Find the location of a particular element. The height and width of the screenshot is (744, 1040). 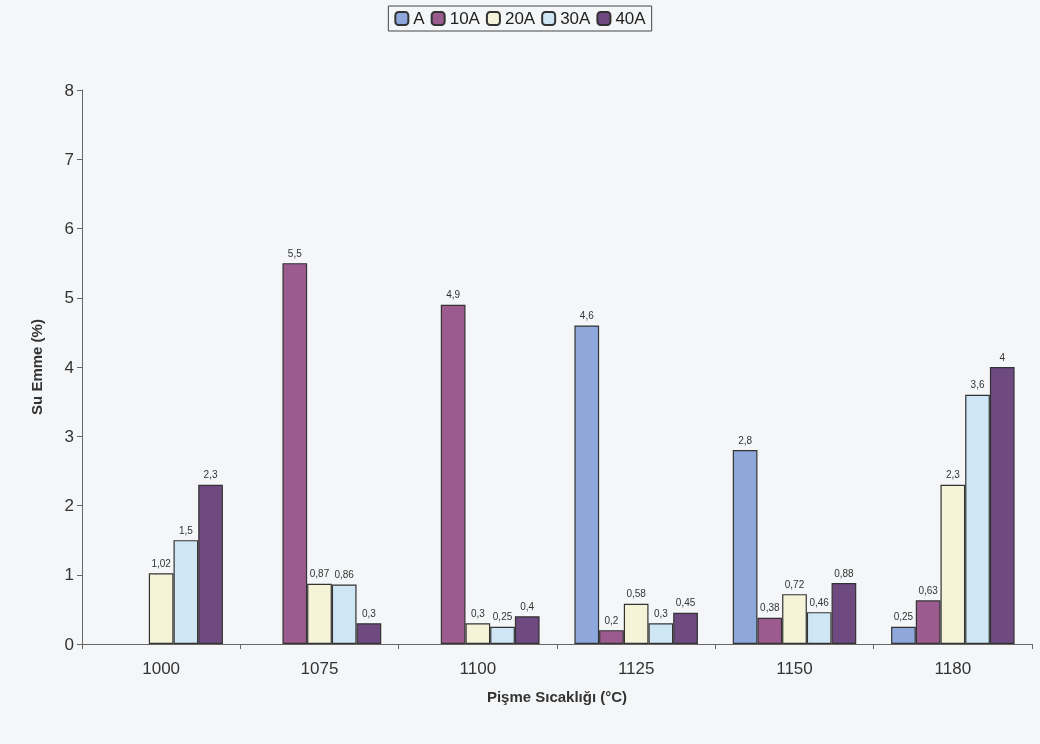

data-label: 0,87 is located at coordinates (319, 574).